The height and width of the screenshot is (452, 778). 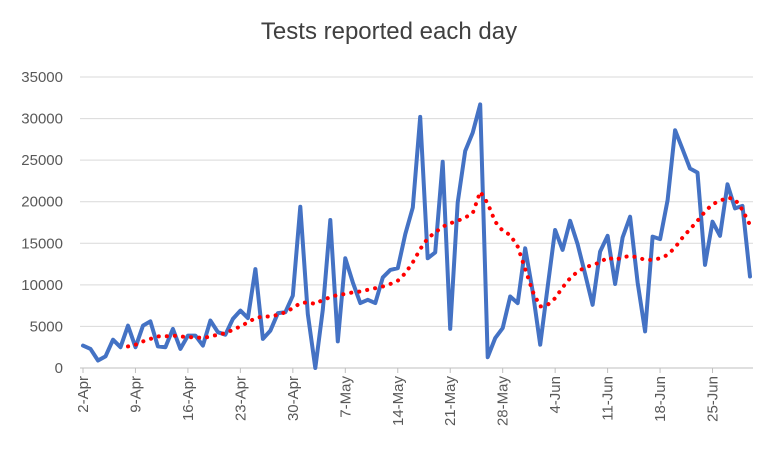 I want to click on x-tick-label: 18-Jun, so click(x=660, y=399).